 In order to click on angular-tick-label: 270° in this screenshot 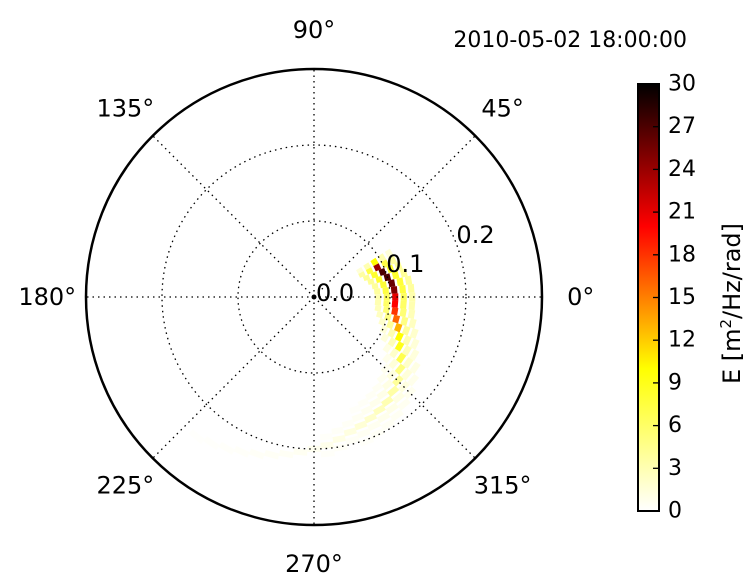, I will do `click(314, 564)`.